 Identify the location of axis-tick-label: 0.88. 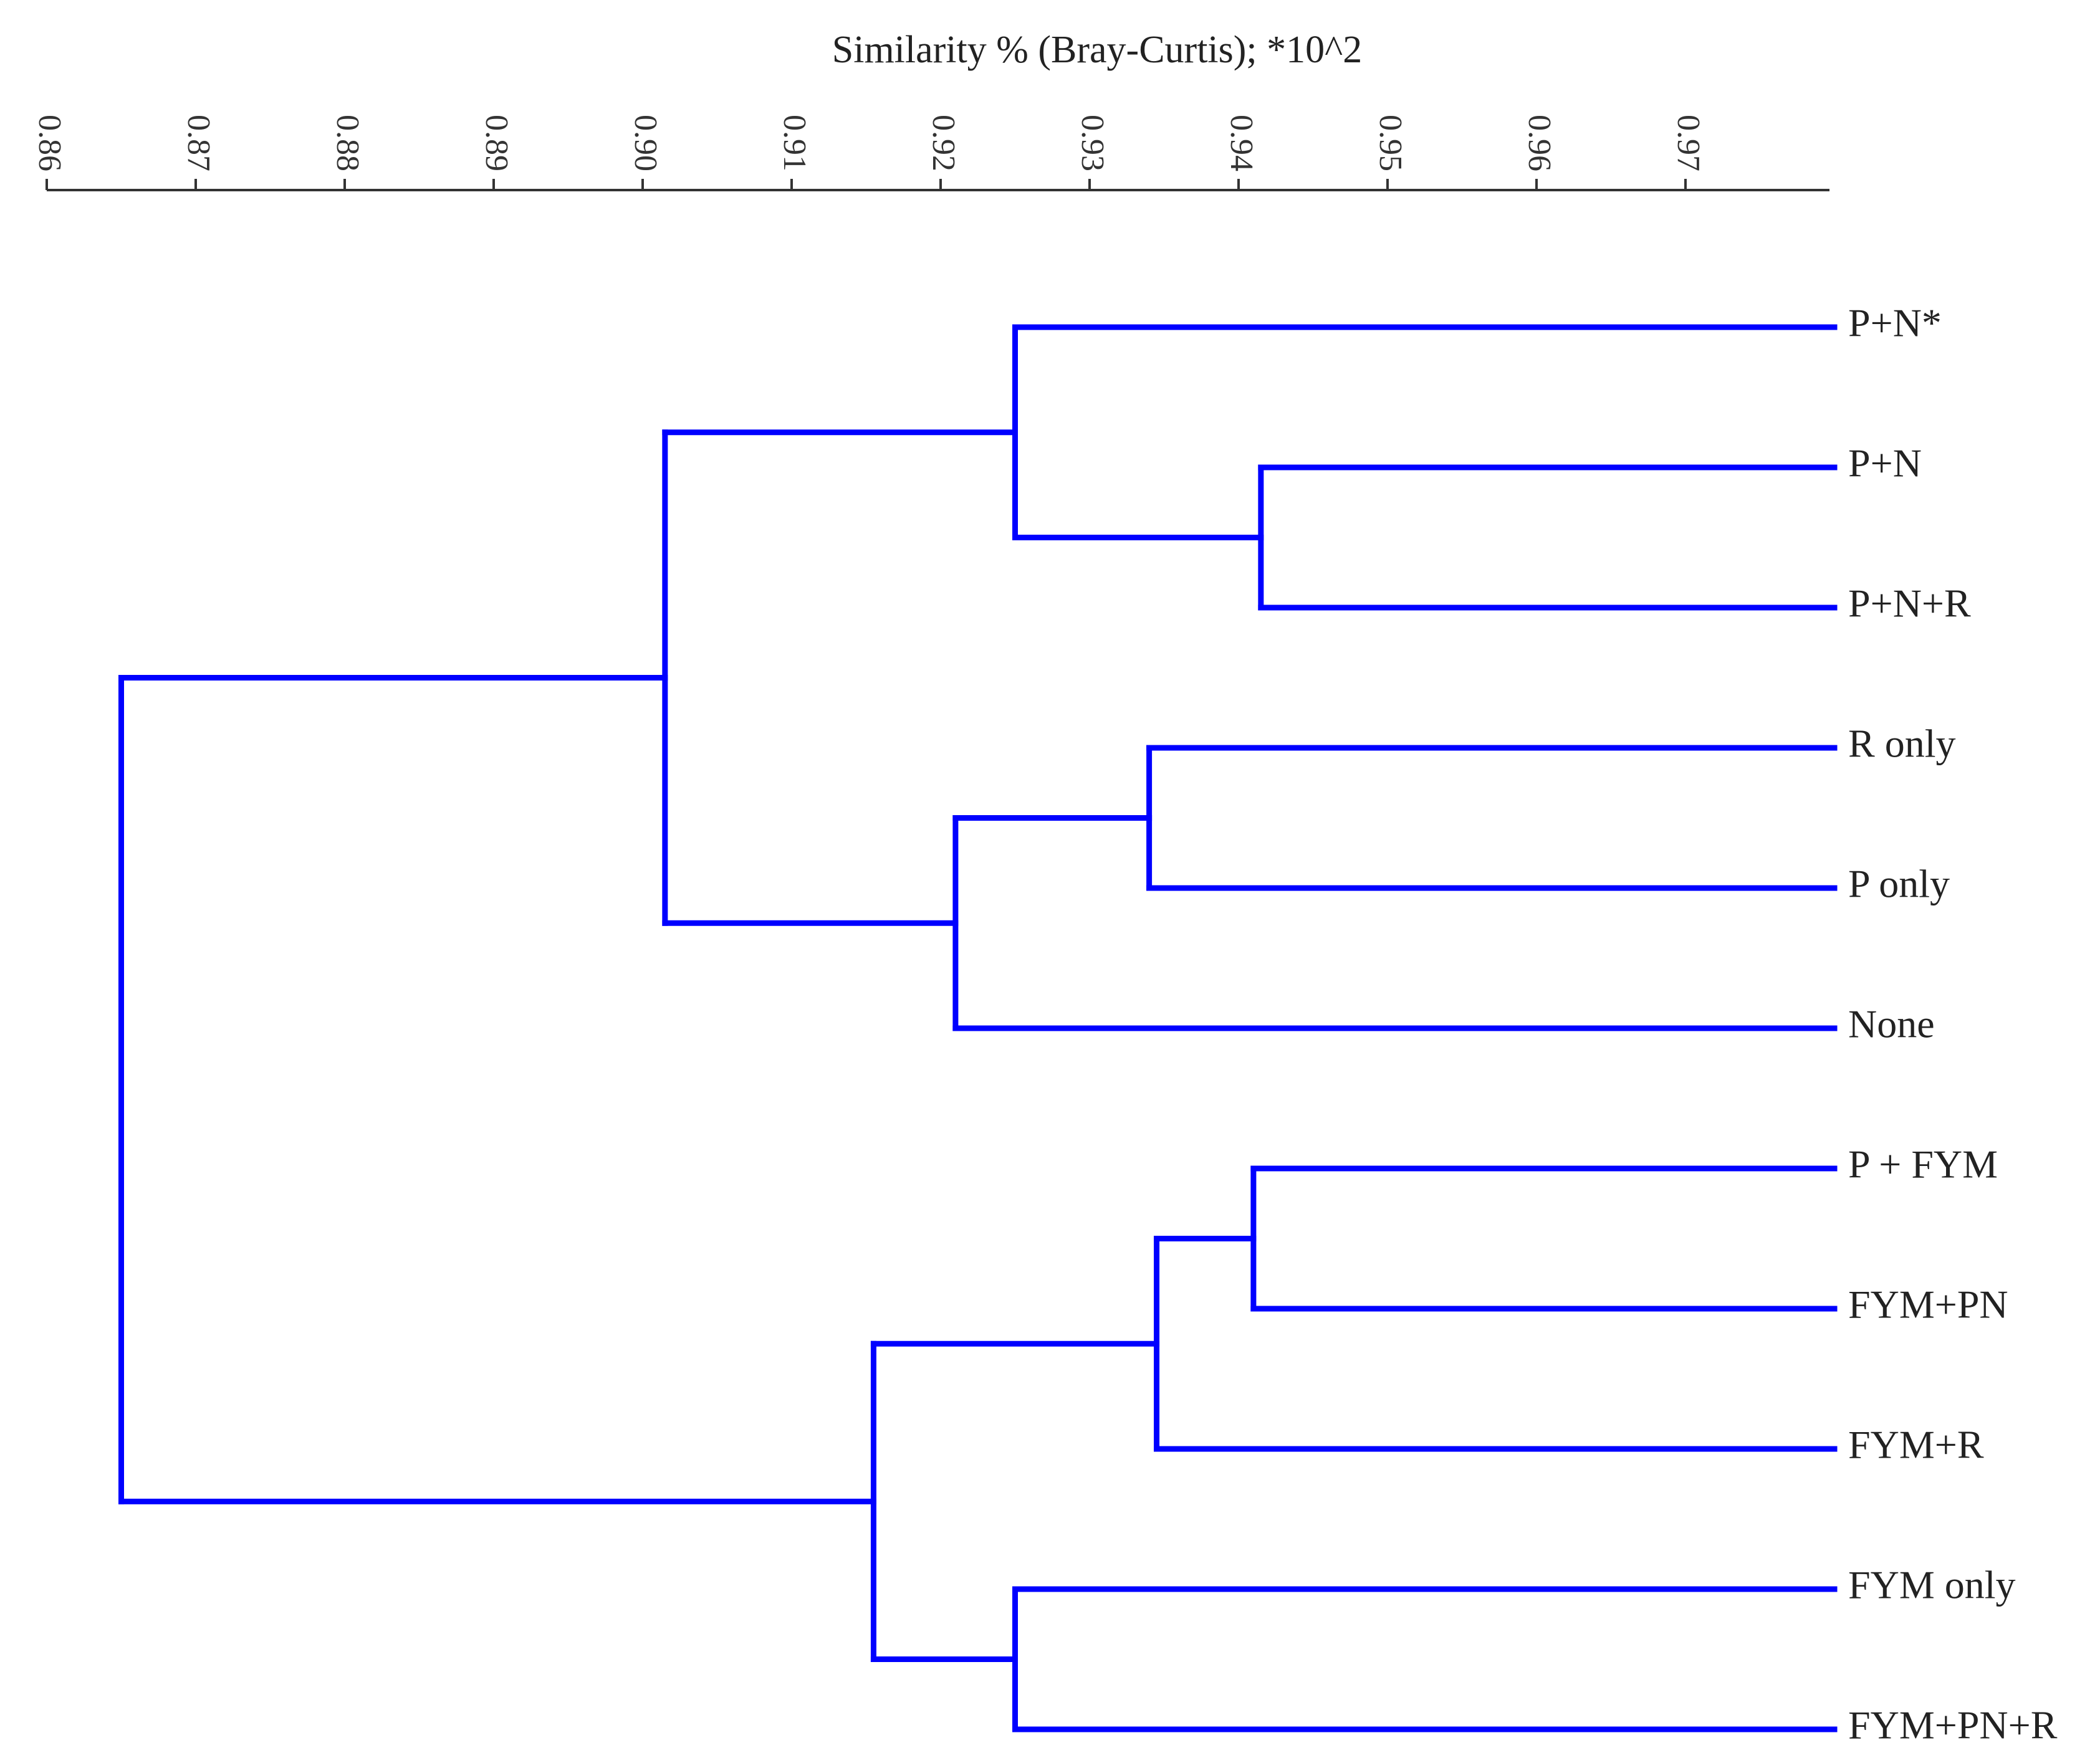
(348, 143).